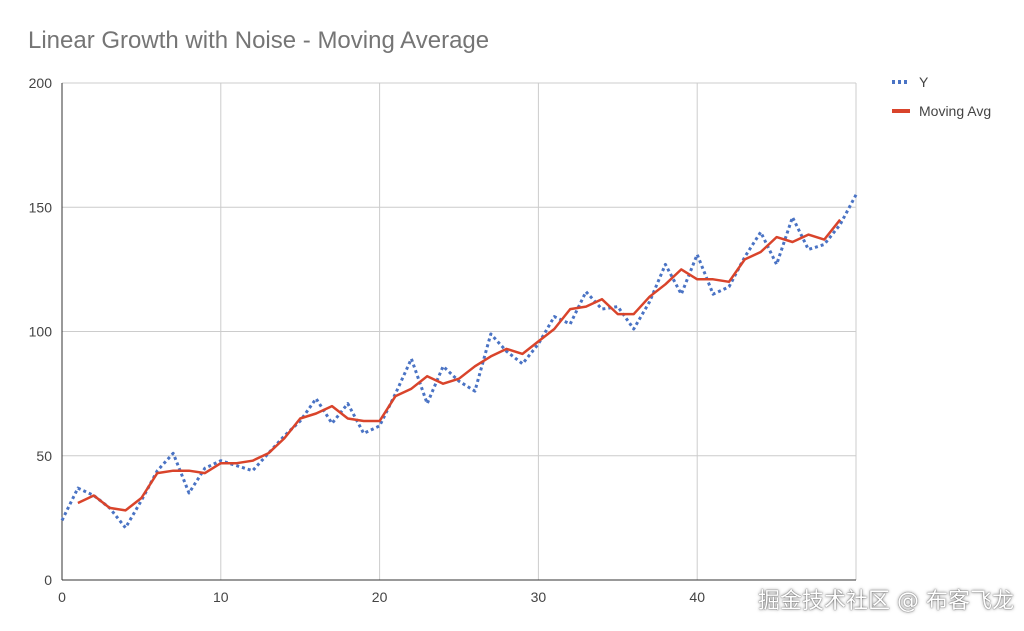 The width and height of the screenshot is (1024, 631). I want to click on y-tick-label: 100, so click(41, 332).